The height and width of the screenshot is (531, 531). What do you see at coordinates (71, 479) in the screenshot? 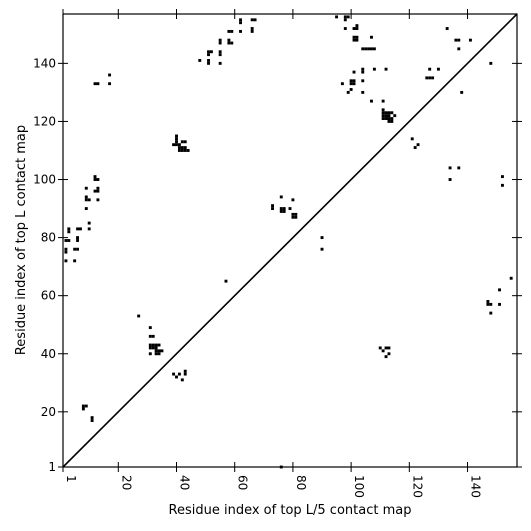
I see `x-tick-label: 1` at bounding box center [71, 479].